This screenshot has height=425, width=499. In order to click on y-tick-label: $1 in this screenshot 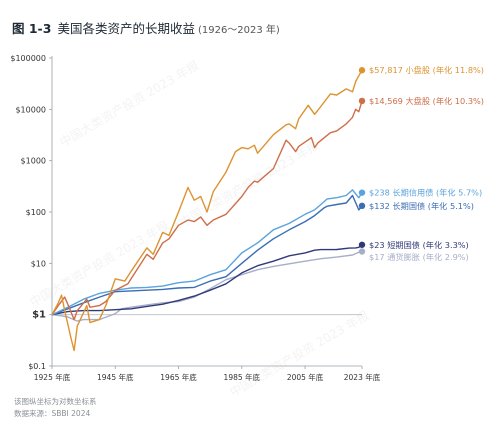, I will do `click(39, 315)`.